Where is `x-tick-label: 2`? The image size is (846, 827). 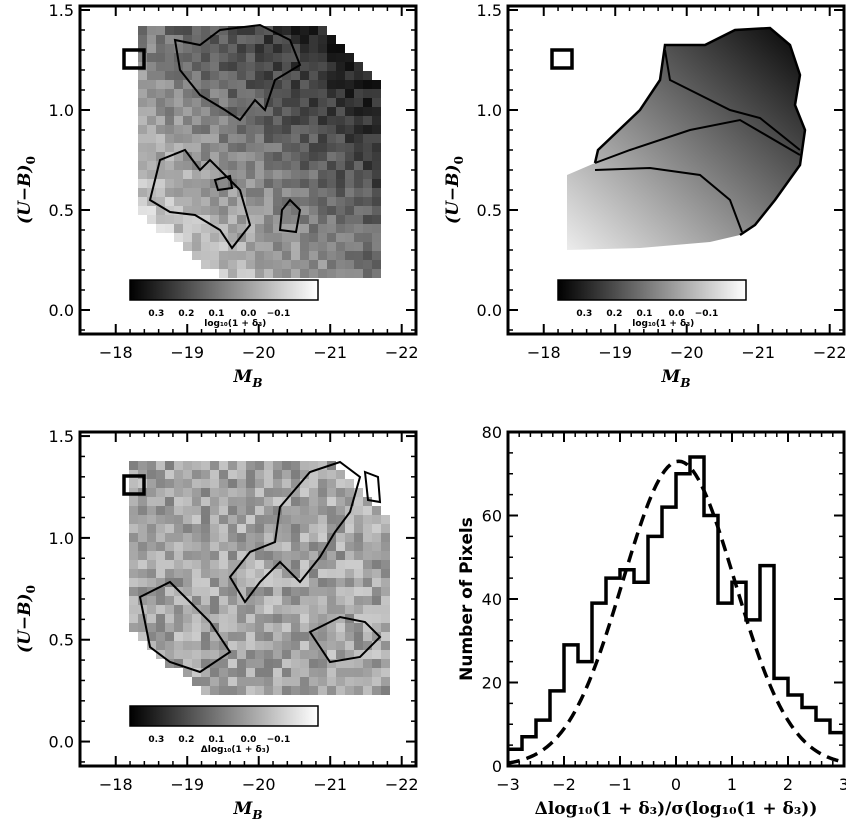
x-tick-label: 2 is located at coordinates (788, 784).